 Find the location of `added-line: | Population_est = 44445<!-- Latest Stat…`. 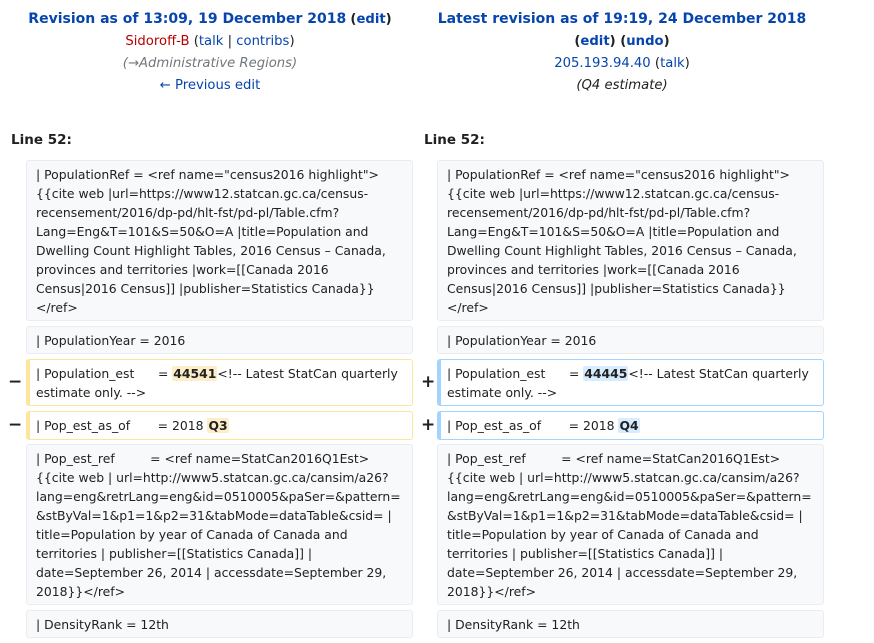

added-line: | Population_est = 44445<!-- Latest Stat… is located at coordinates (630, 382).